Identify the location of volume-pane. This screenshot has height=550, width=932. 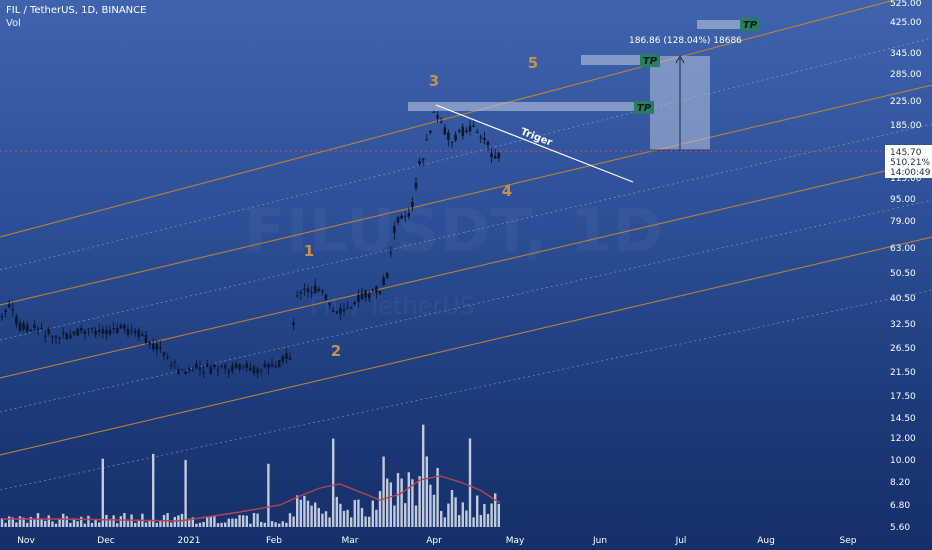
(250, 475).